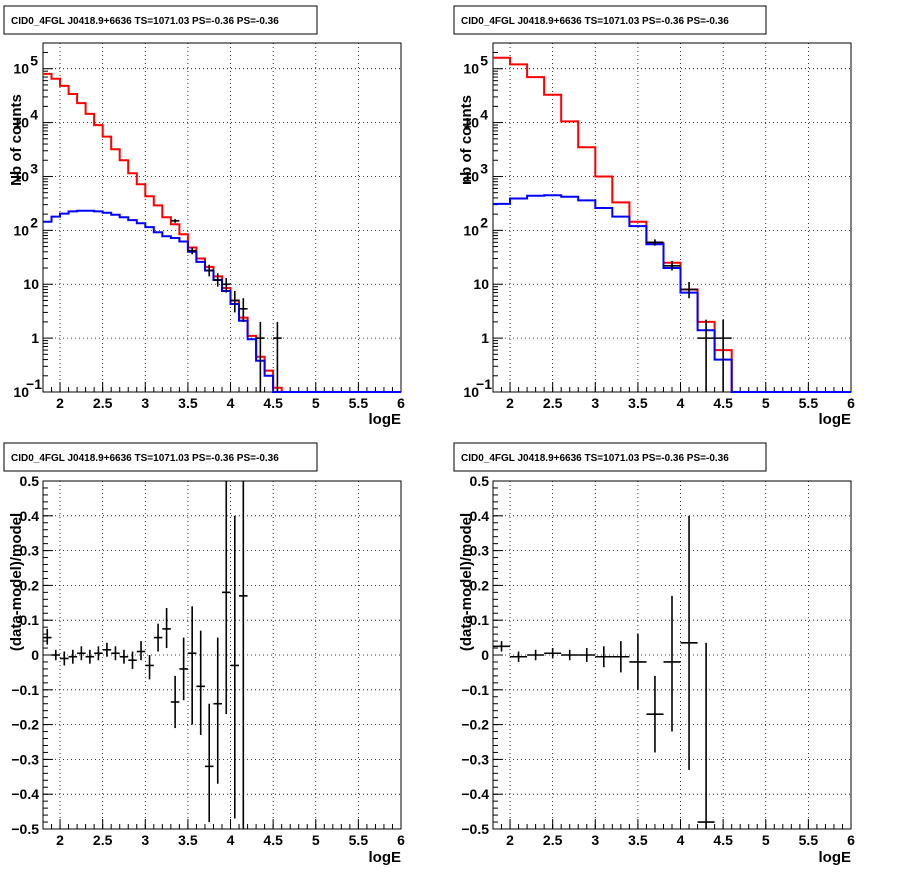 The height and width of the screenshot is (875, 898). I want to click on y-tick-exponent: −1, so click(484, 384).